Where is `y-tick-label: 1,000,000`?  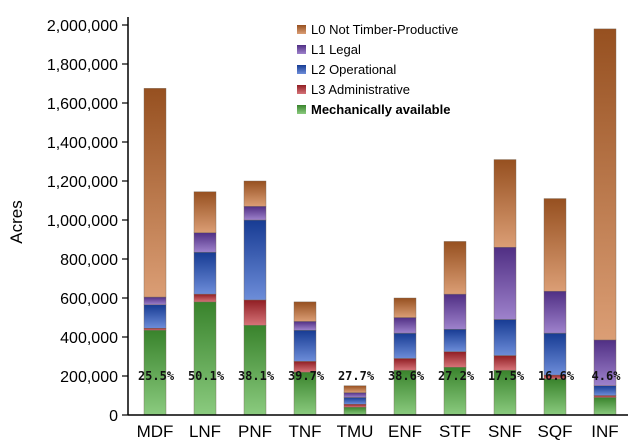
y-tick-label: 1,000,000 is located at coordinates (82, 221).